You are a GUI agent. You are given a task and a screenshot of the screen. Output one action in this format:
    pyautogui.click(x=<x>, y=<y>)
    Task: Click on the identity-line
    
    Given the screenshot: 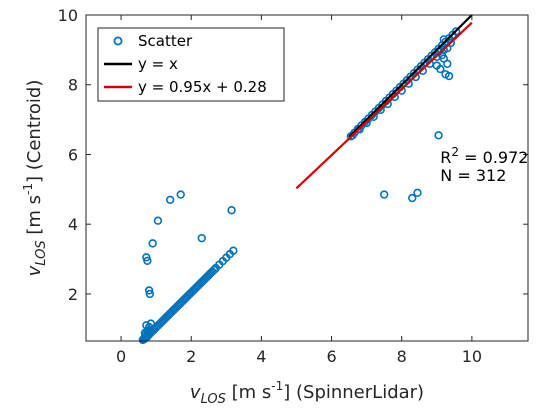 What is the action you would take?
    pyautogui.click(x=410, y=76)
    